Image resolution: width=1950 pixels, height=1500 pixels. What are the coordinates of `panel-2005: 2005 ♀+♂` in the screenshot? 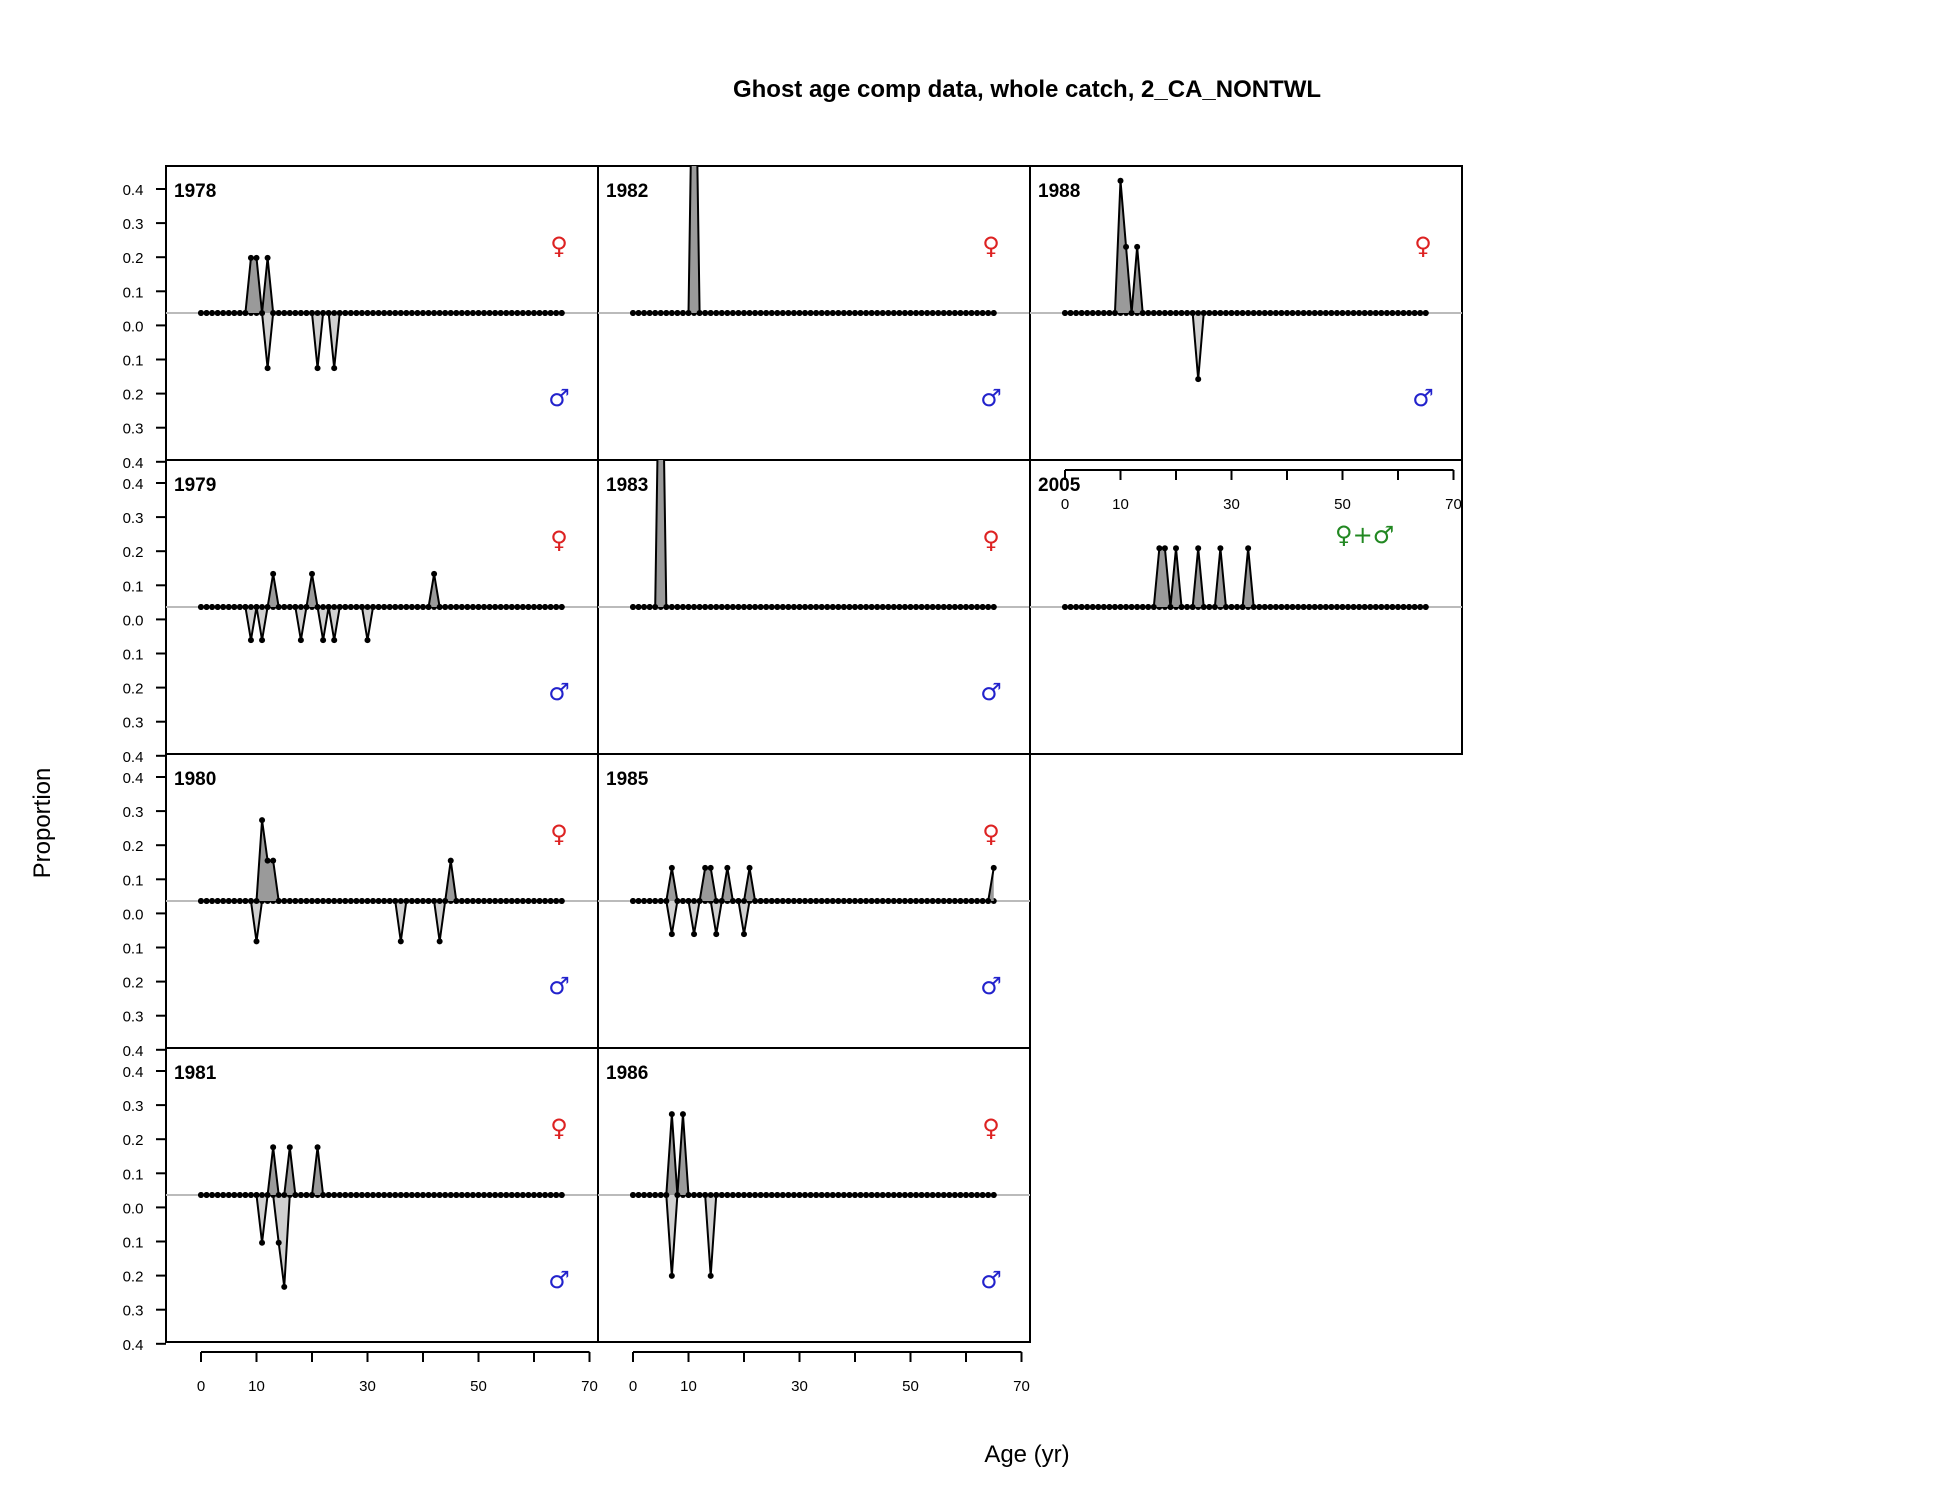 It's located at (1246, 607).